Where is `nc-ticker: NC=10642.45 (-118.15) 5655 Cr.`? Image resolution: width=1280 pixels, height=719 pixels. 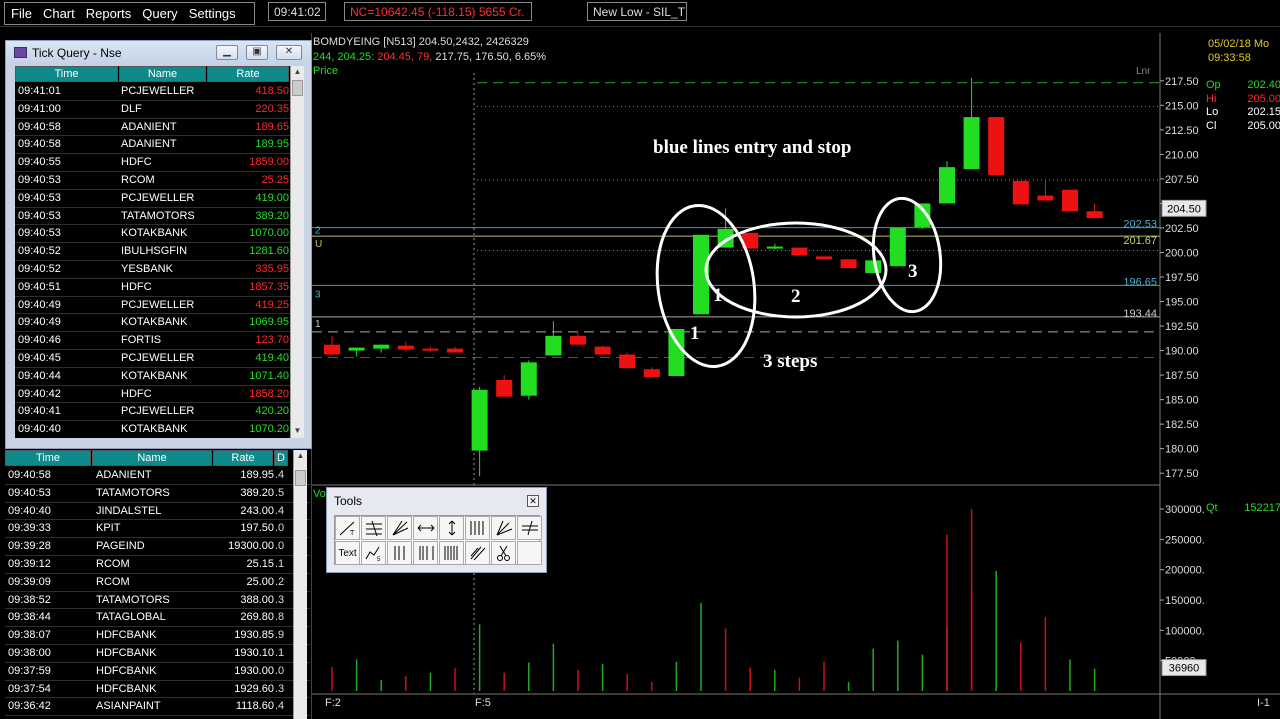
nc-ticker: NC=10642.45 (-118.15) 5655 Cr. is located at coordinates (438, 11).